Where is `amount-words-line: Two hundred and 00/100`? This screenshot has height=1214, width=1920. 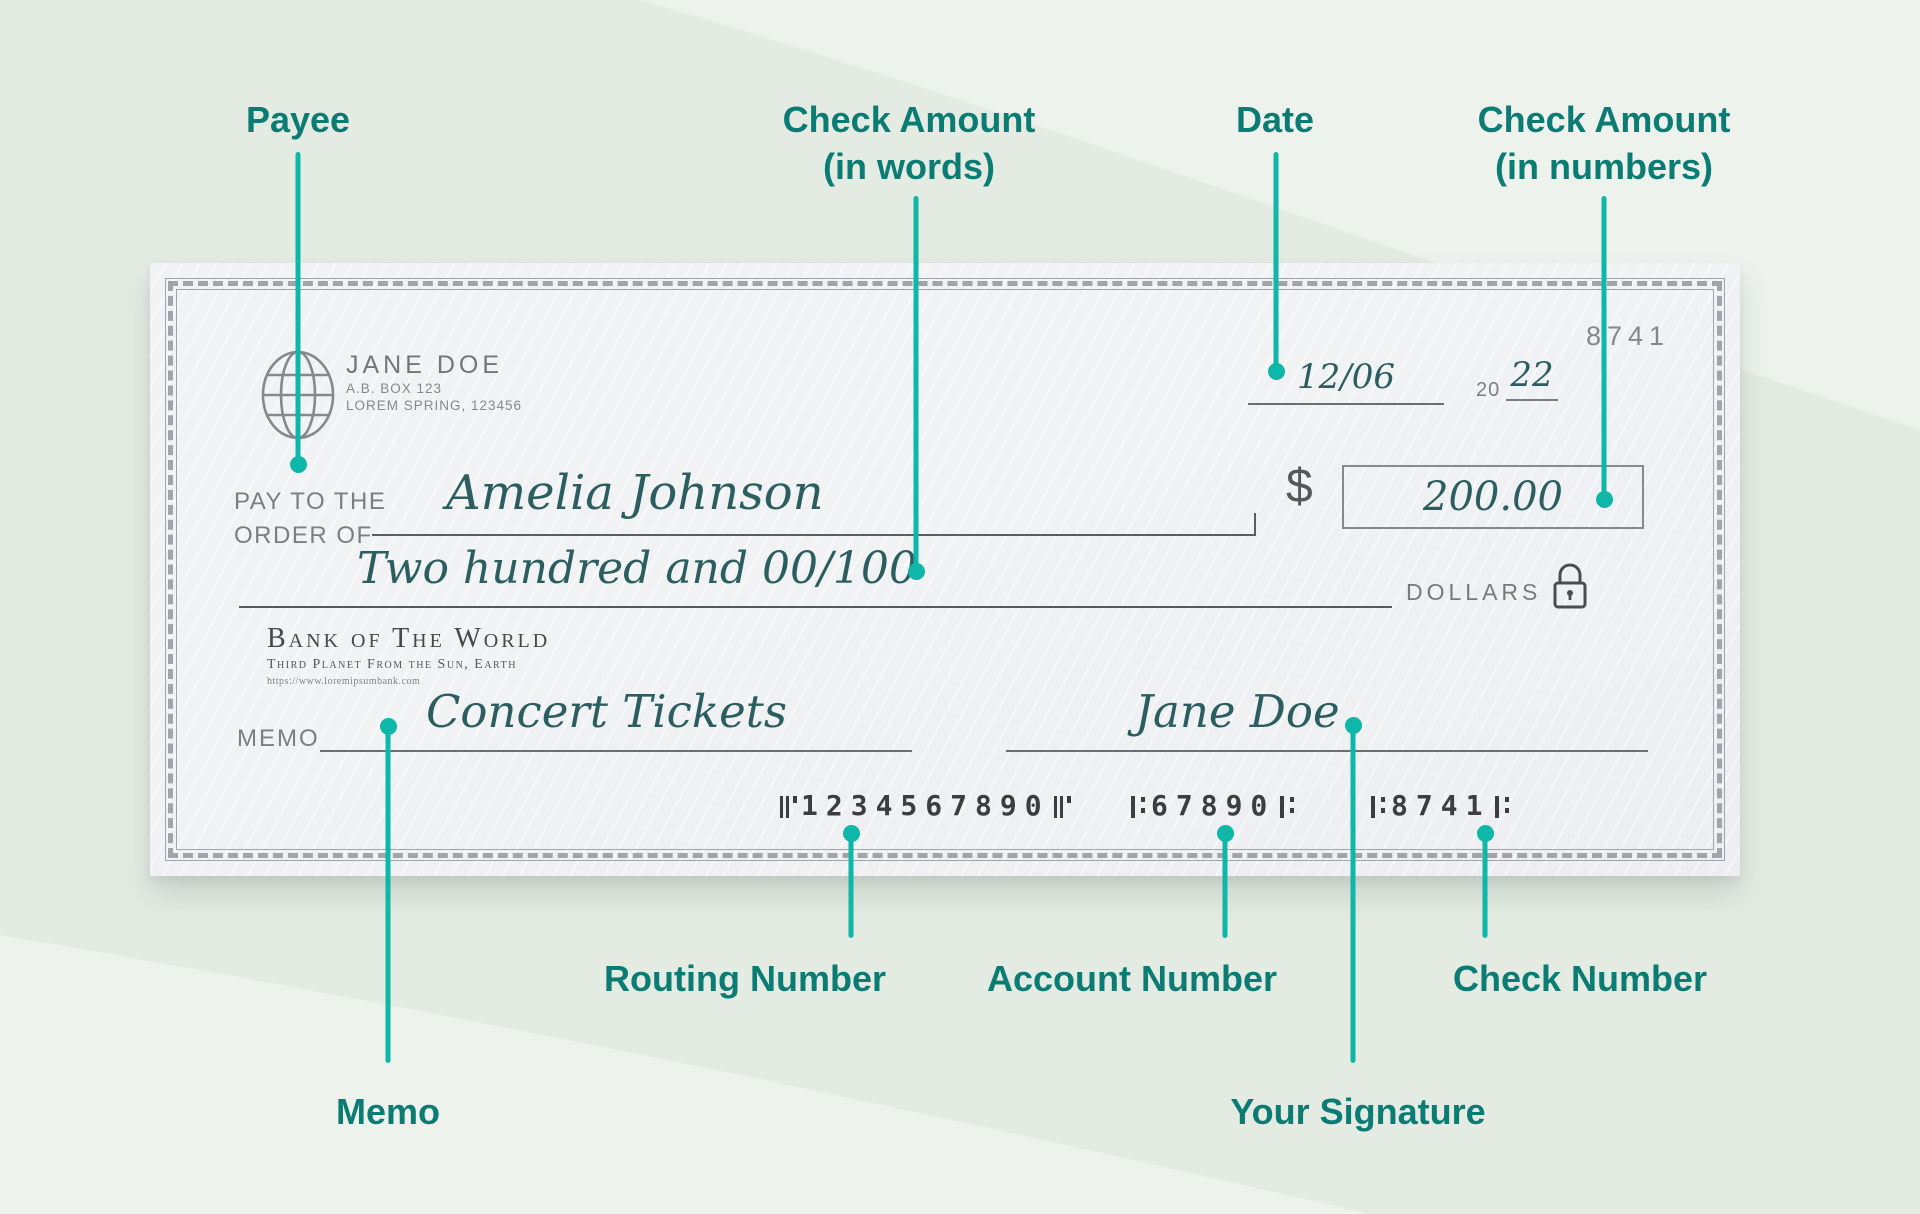
amount-words-line: Two hundred and 00/100 is located at coordinates (815, 575).